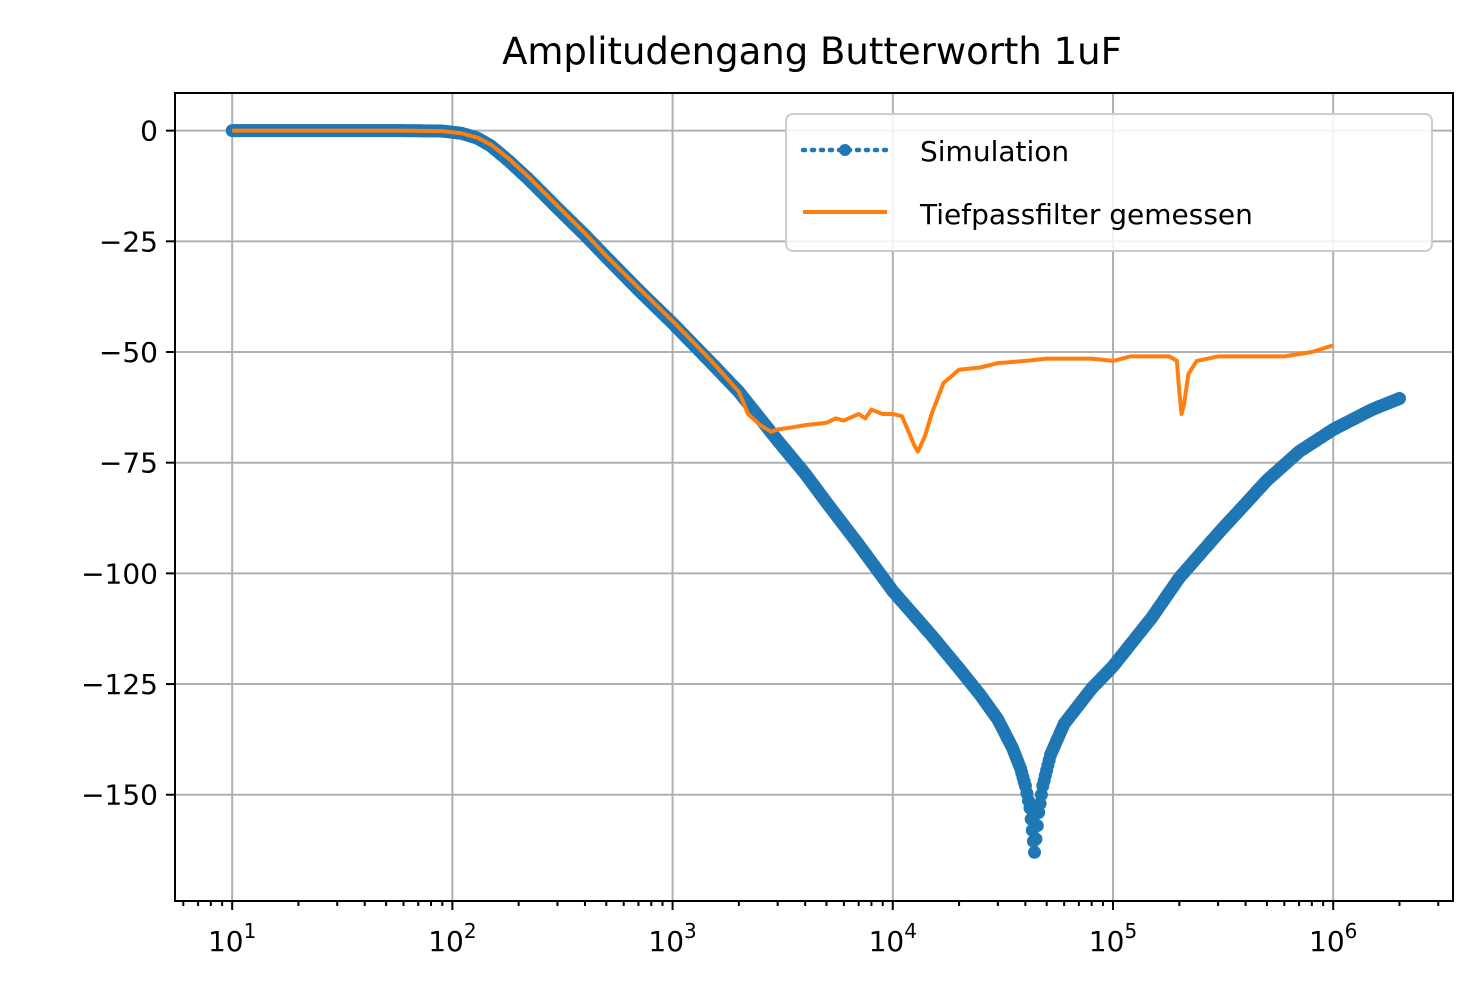  Describe the element at coordinates (452, 938) in the screenshot. I see `x-tick-label: 10²` at that location.